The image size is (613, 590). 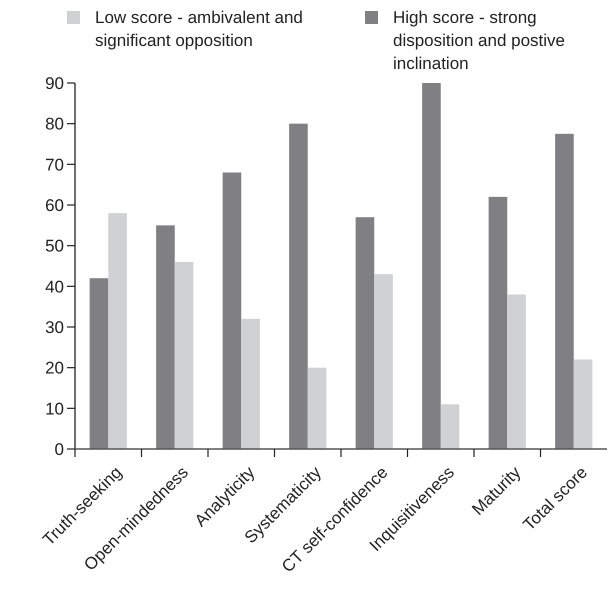 What do you see at coordinates (54, 83) in the screenshot?
I see `y-tick-label: 90` at bounding box center [54, 83].